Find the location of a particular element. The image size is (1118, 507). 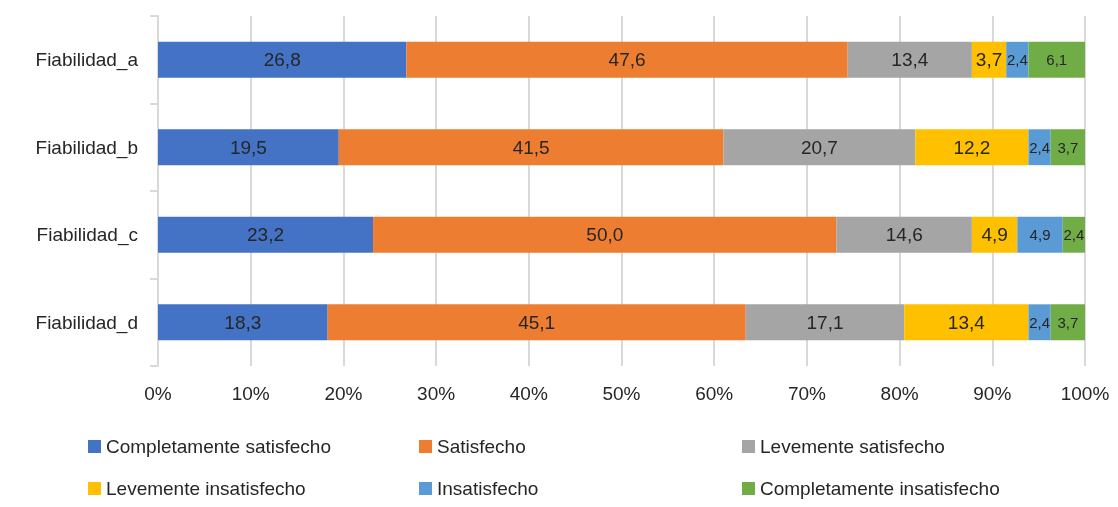

y-tick-label: Fiabilidad_a is located at coordinates (87, 60).